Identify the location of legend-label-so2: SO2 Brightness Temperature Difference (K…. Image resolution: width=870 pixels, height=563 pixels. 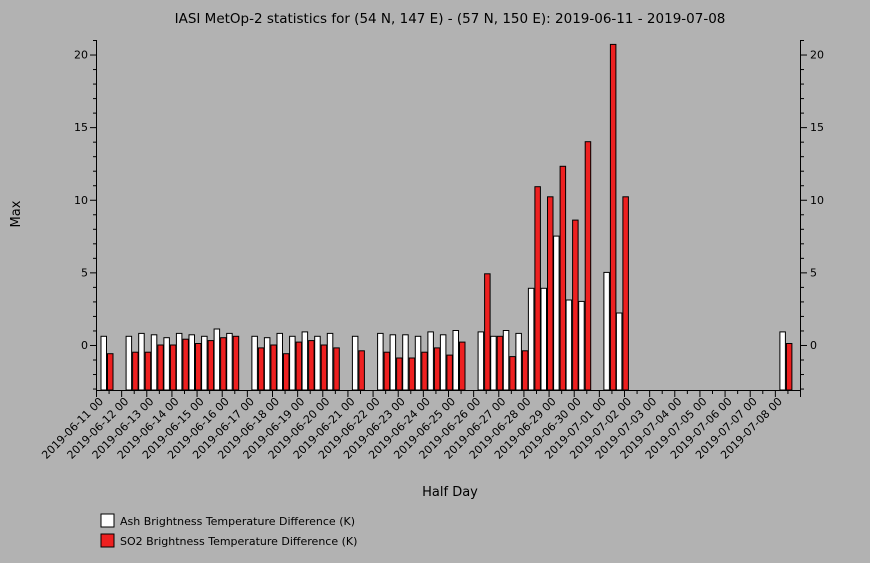
(238, 541).